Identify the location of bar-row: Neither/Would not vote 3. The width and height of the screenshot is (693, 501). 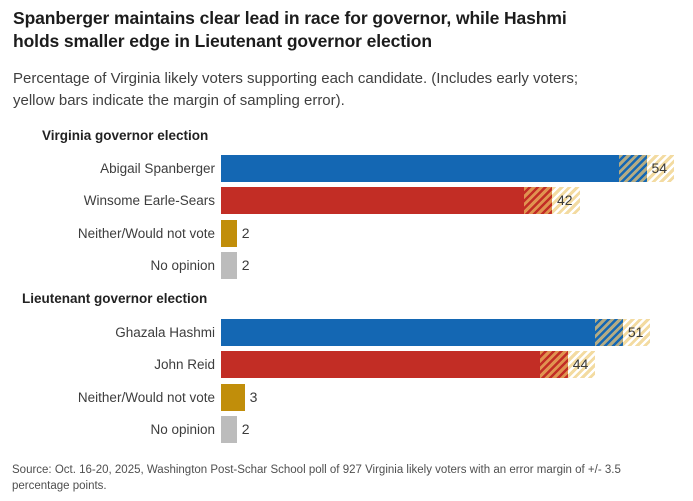
(346, 397).